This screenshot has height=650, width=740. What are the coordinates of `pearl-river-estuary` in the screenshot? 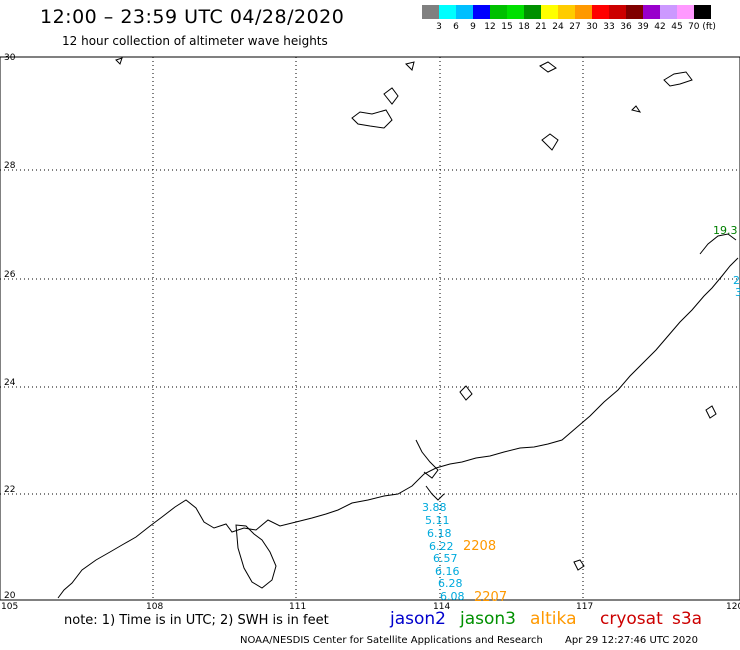 It's located at (427, 459).